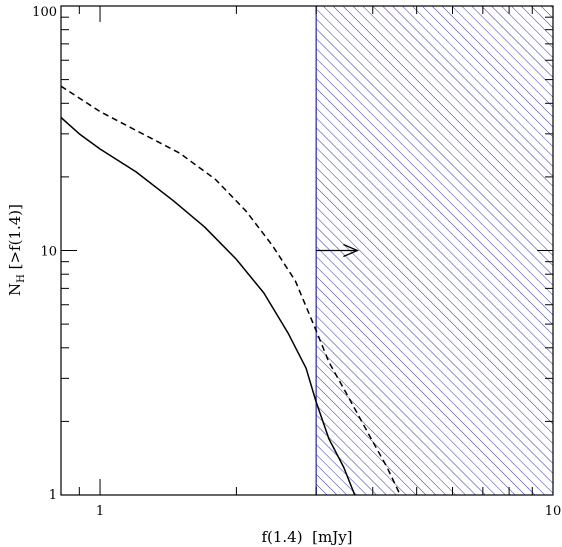 The image size is (562, 547). Describe the element at coordinates (21, 278) in the screenshot. I see `y-axis-label-subscript: H` at that location.